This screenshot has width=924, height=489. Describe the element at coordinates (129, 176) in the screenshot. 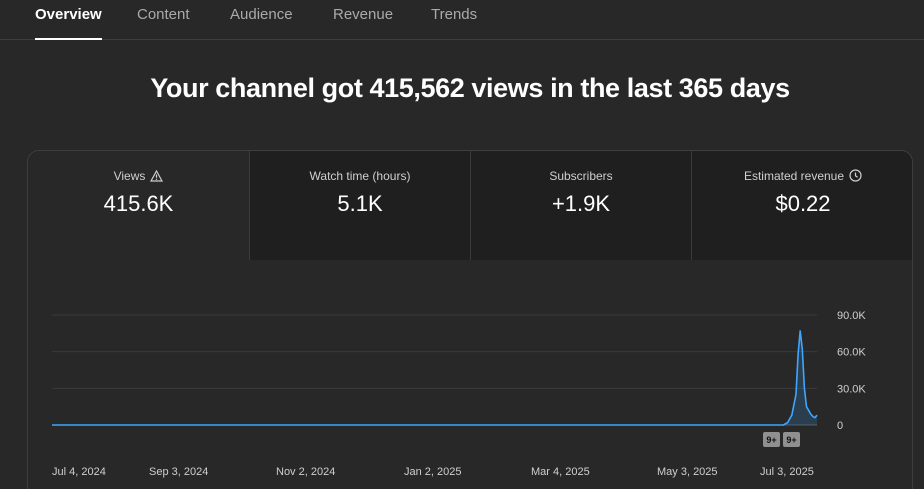

I see `metric-views-label-text: Views` at that location.